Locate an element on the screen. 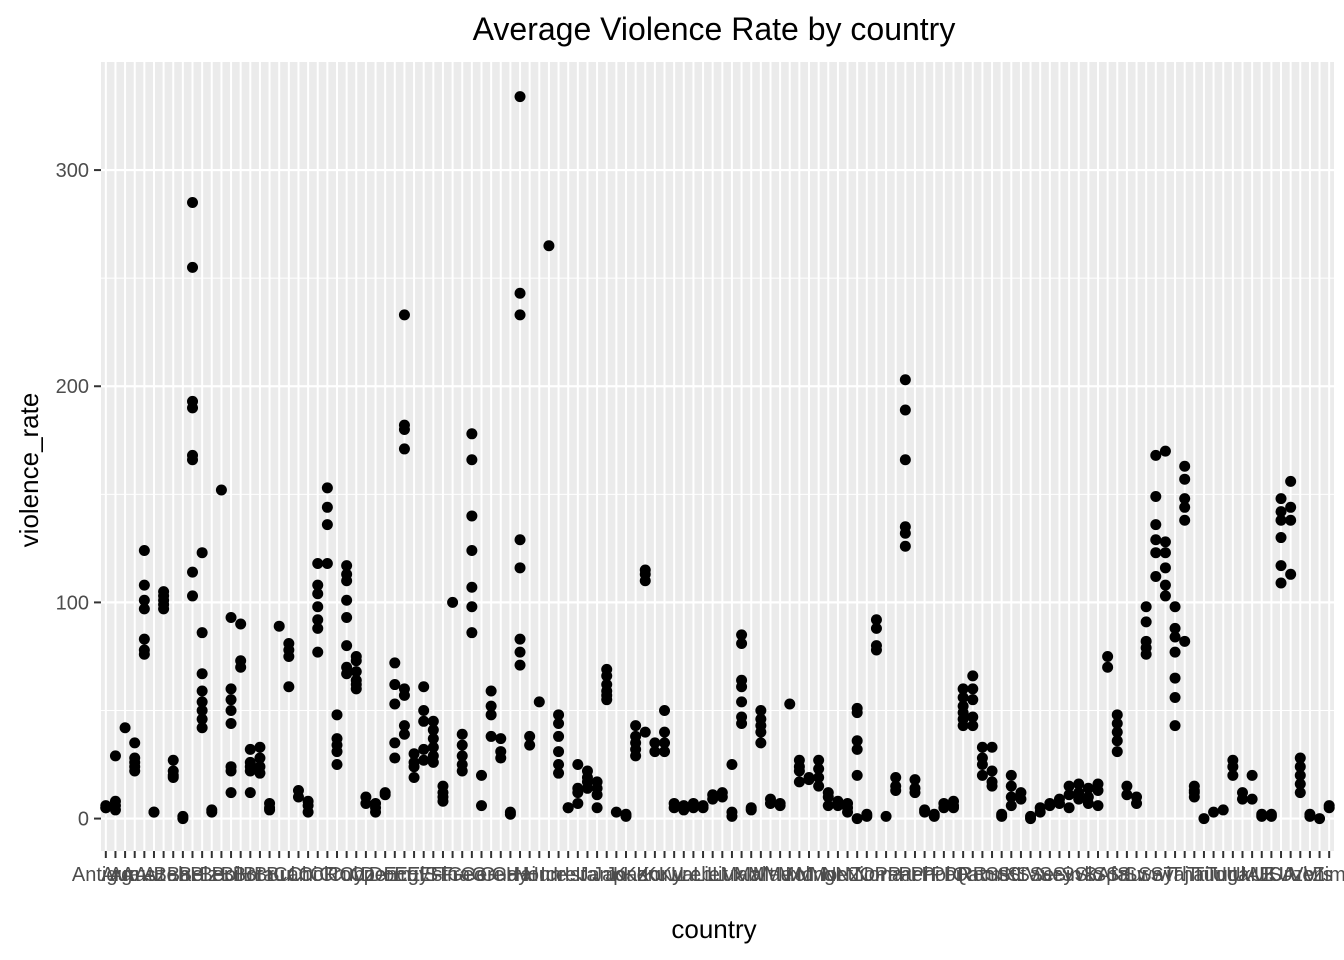 The height and width of the screenshot is (960, 1344). x-tick-label: Antigua is located at coordinates (106, 875).